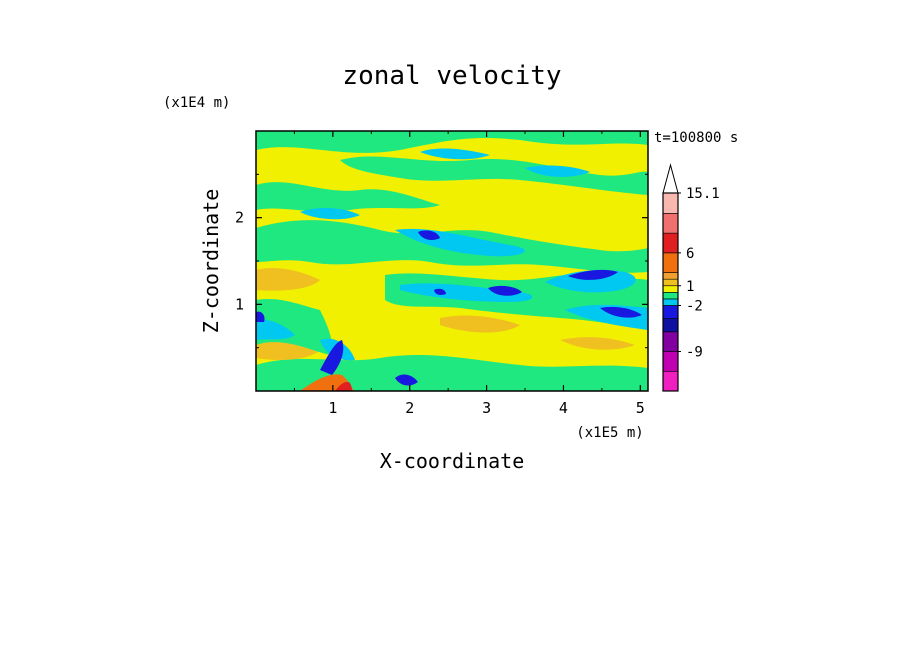 This screenshot has height=654, width=904. Describe the element at coordinates (670, 178) in the screenshot. I see `colorbar-extend-arrow` at that location.